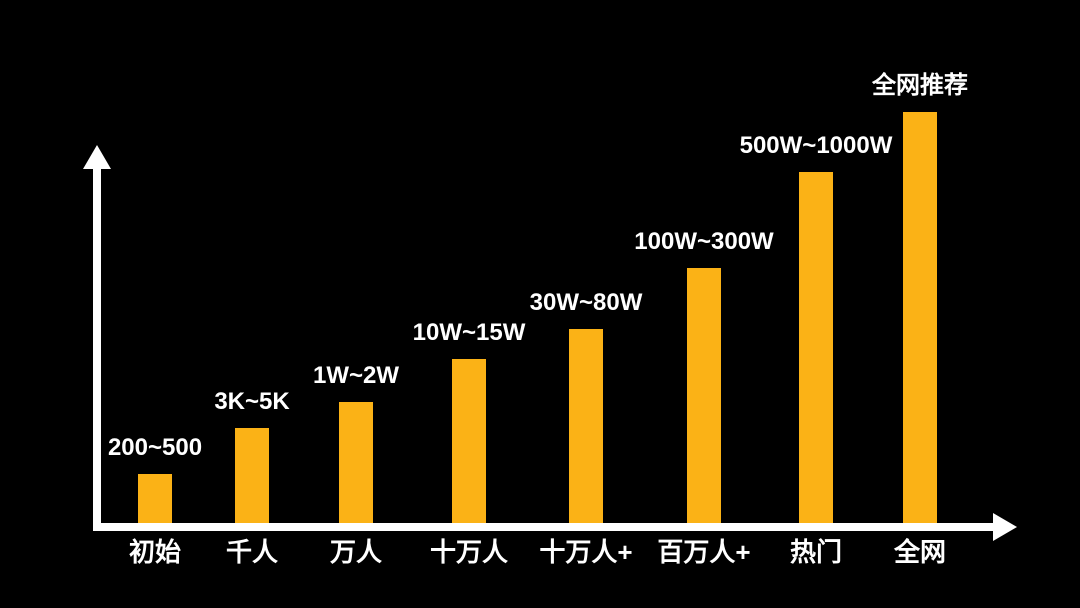 The height and width of the screenshot is (608, 1080). Describe the element at coordinates (469, 332) in the screenshot. I see `bar-value-label: 10W~15W` at that location.